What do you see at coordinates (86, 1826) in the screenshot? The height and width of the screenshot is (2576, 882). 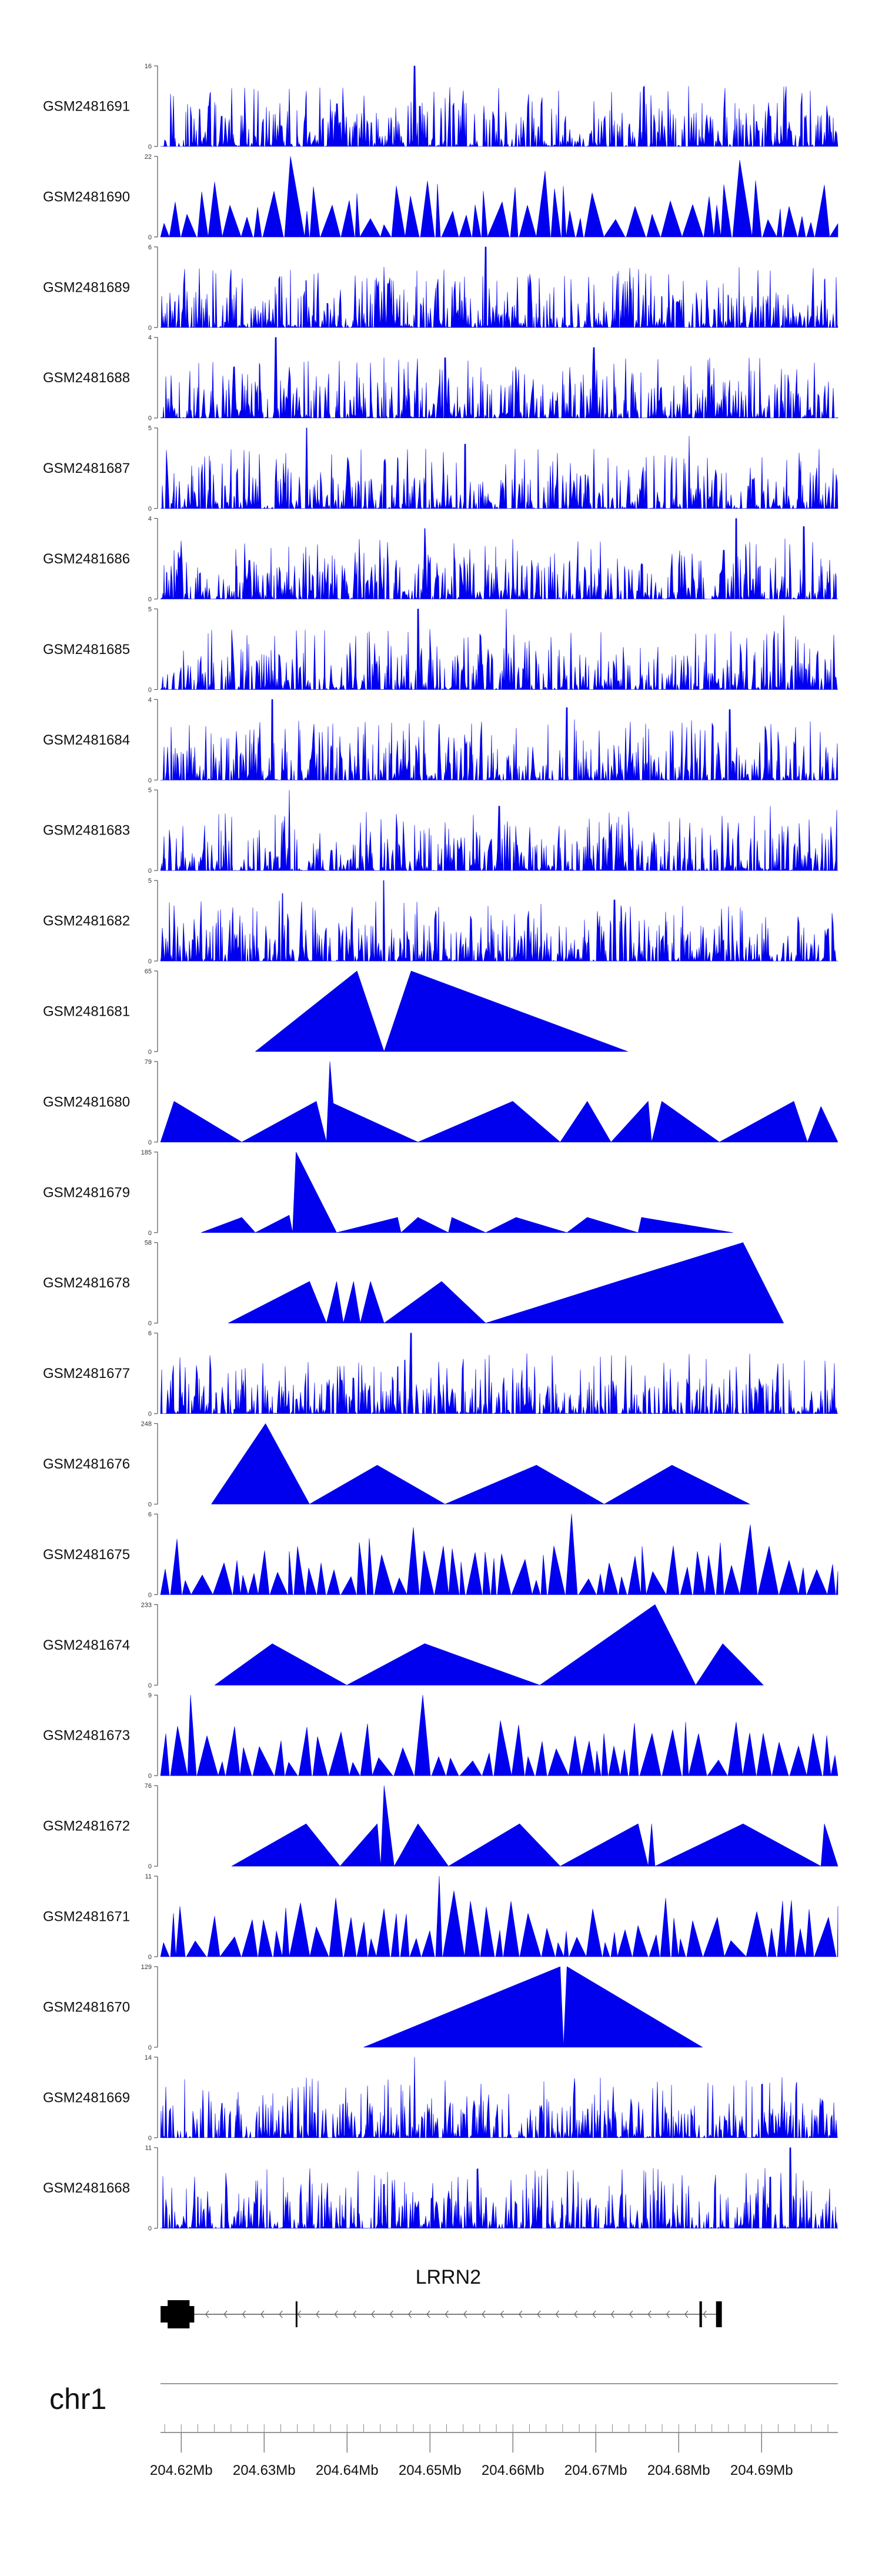 I see `track-label: GSM2481672` at bounding box center [86, 1826].